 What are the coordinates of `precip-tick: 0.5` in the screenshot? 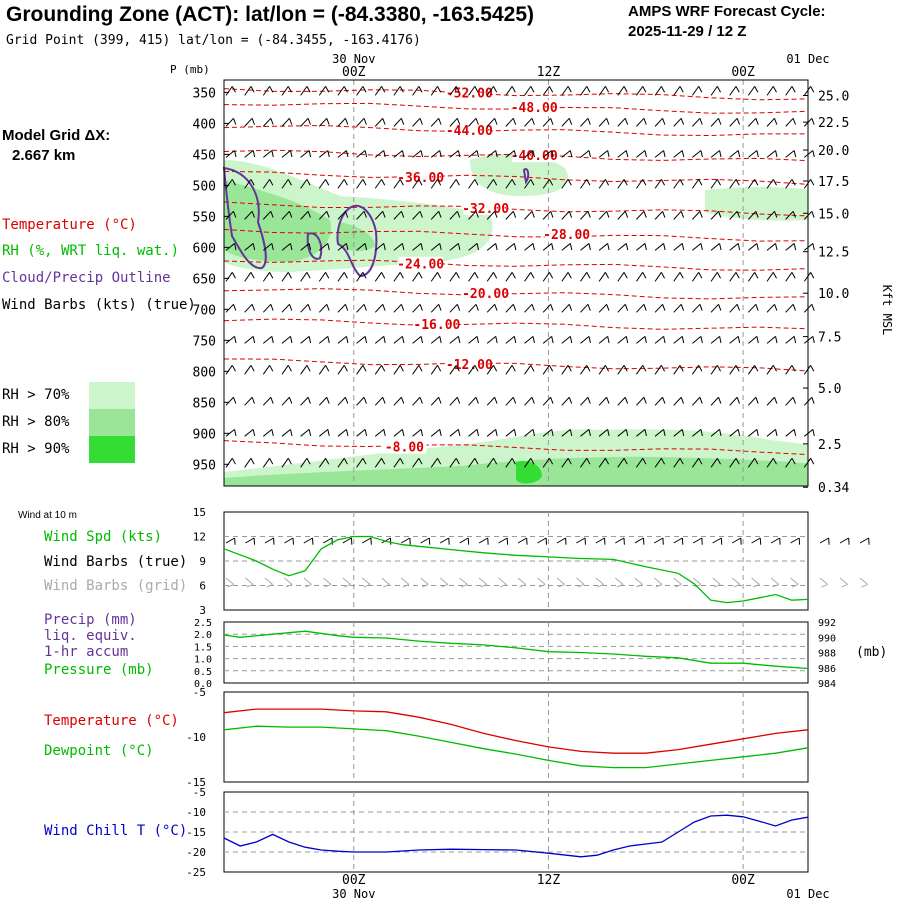 It's located at (203, 672).